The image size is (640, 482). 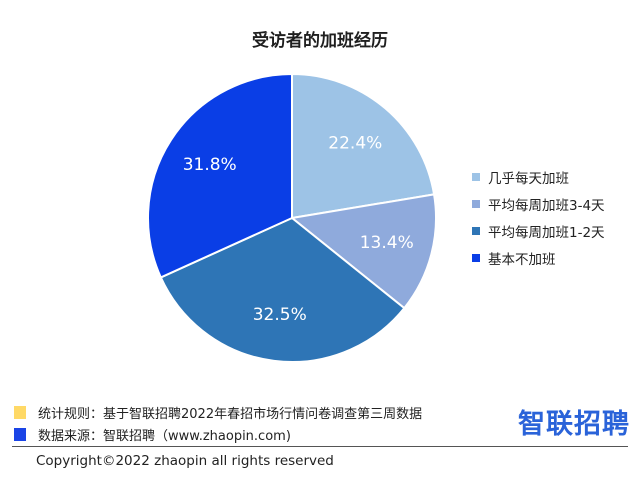 I want to click on footer-divider, so click(x=320, y=446).